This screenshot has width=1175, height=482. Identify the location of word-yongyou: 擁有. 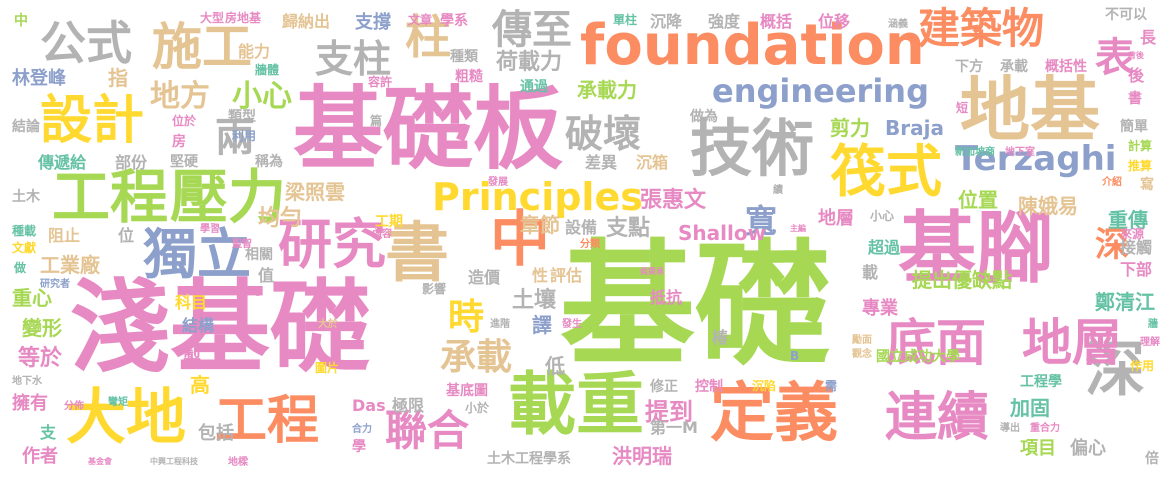
(30, 403).